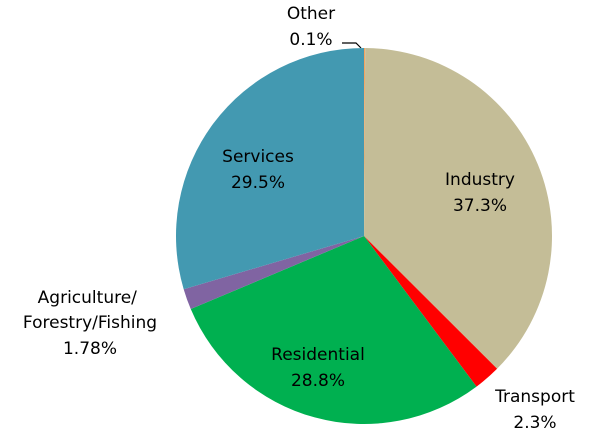  Describe the element at coordinates (480, 180) in the screenshot. I see `slice-label: Industry` at that location.